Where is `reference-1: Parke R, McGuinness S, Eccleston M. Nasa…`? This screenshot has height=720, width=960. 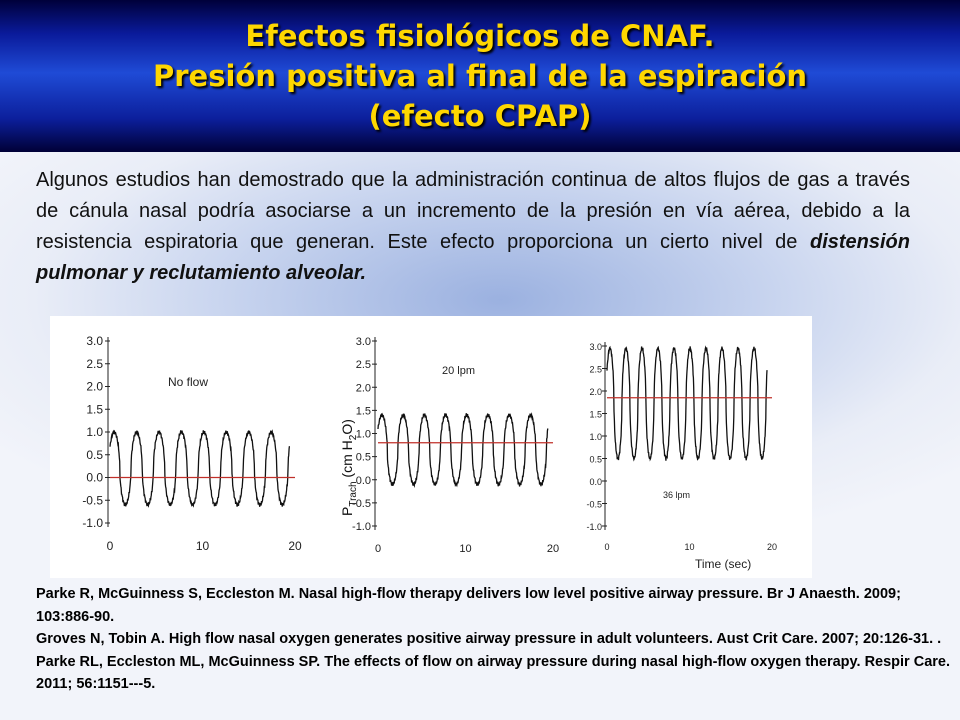 reference-1: Parke R, McGuinness S, Eccleston M. Nasa… is located at coordinates (468, 605).